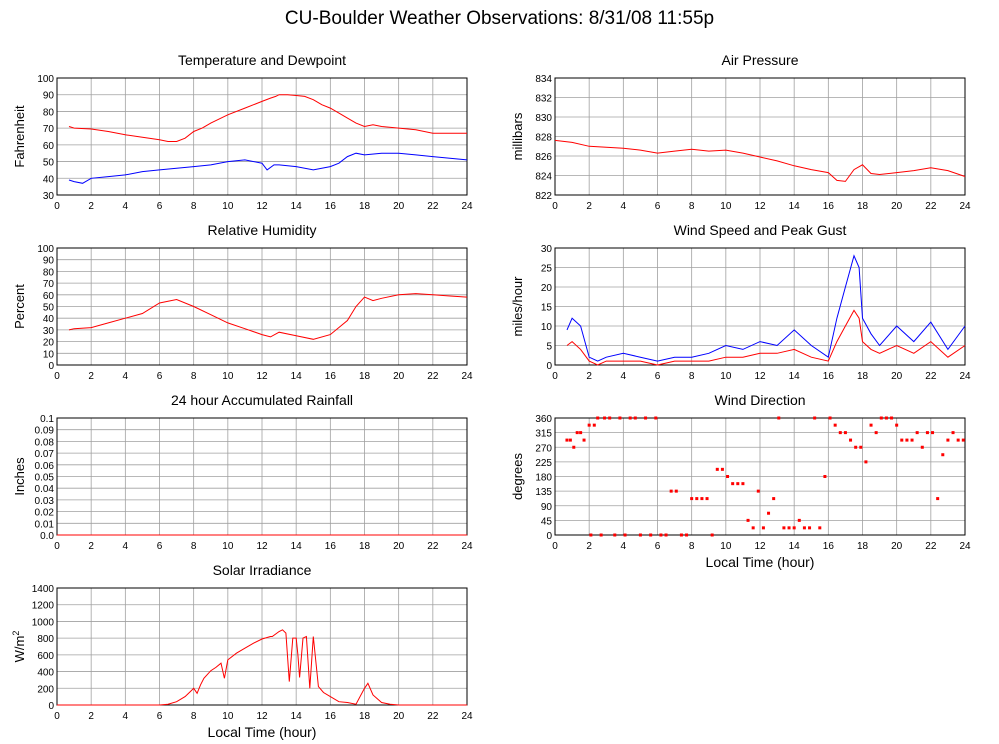  Describe the element at coordinates (297, 206) in the screenshot. I see `temp-x-tick-label: 14` at that location.